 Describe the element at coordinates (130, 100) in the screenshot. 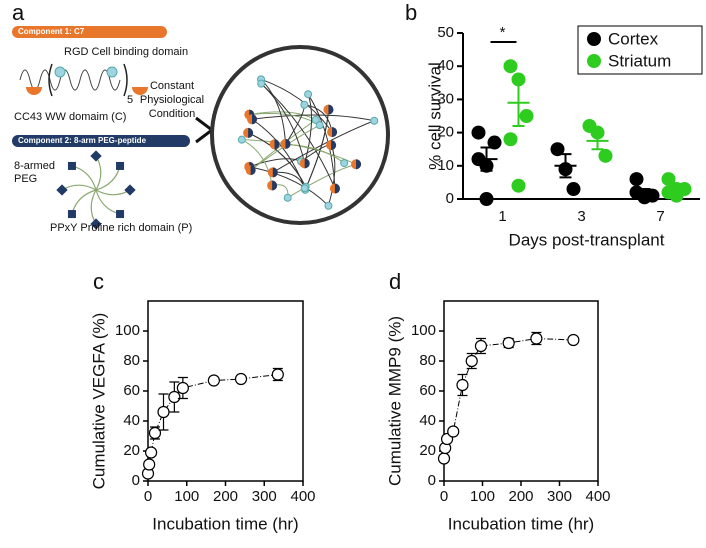

I see `repeat-count: 5` at that location.